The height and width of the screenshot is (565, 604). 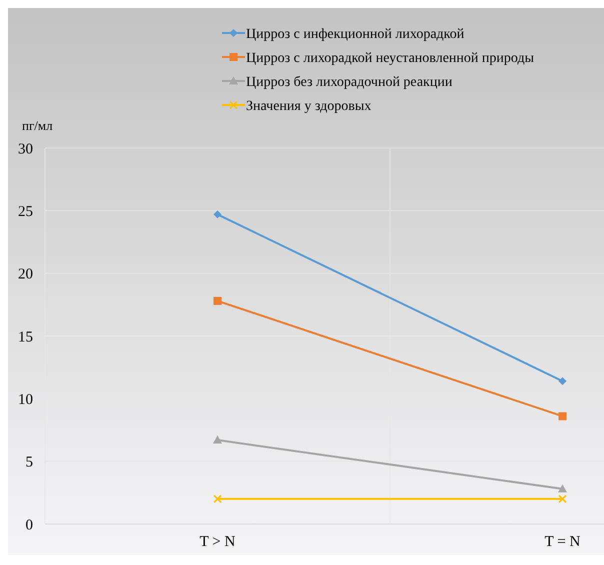 I want to click on x-tick-label: T > N, so click(x=218, y=542).